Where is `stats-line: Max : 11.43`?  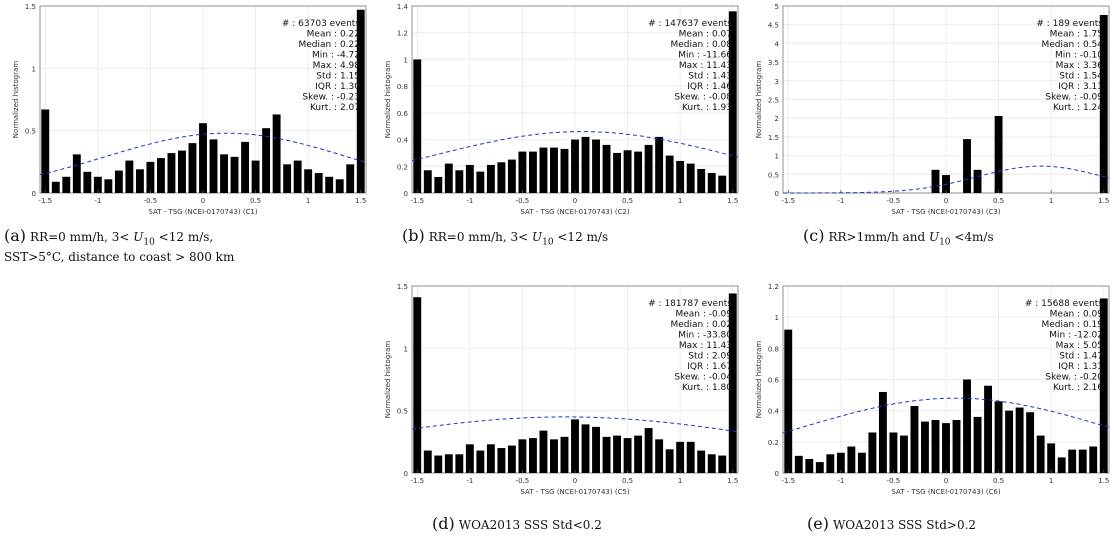 stats-line: Max : 11.43 is located at coordinates (705, 66).